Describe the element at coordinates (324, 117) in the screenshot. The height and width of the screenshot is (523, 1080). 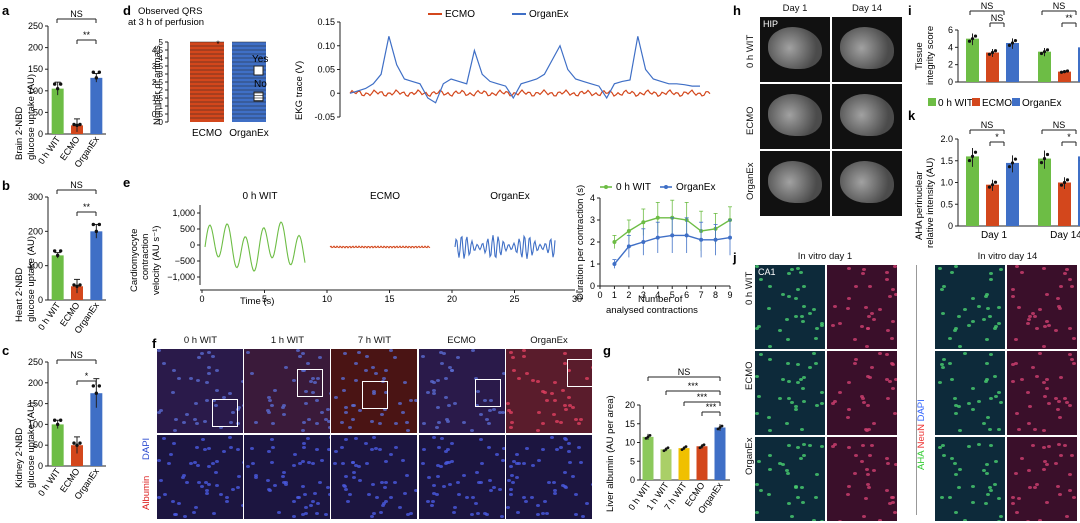
I see `d2-ytick-label: -0.05` at that location.